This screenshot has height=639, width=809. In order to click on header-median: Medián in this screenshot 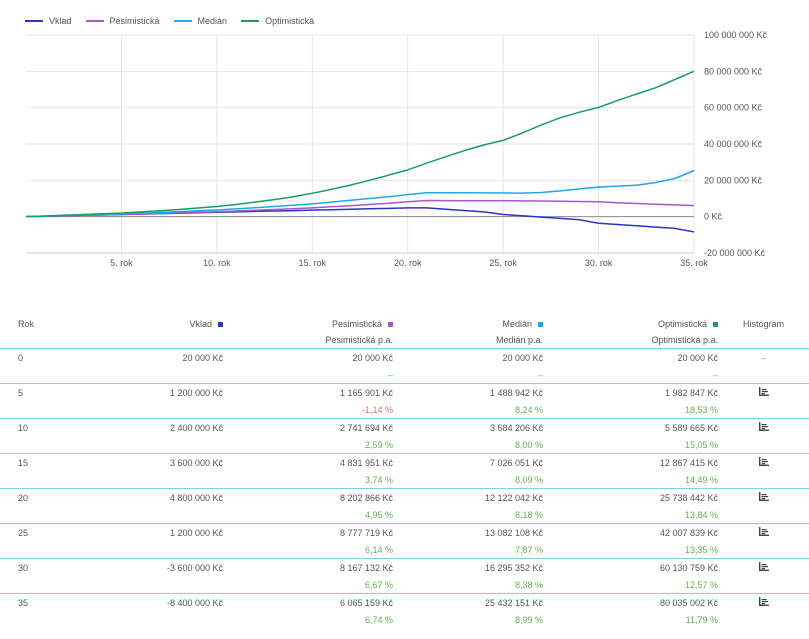, I will do `click(468, 324)`.